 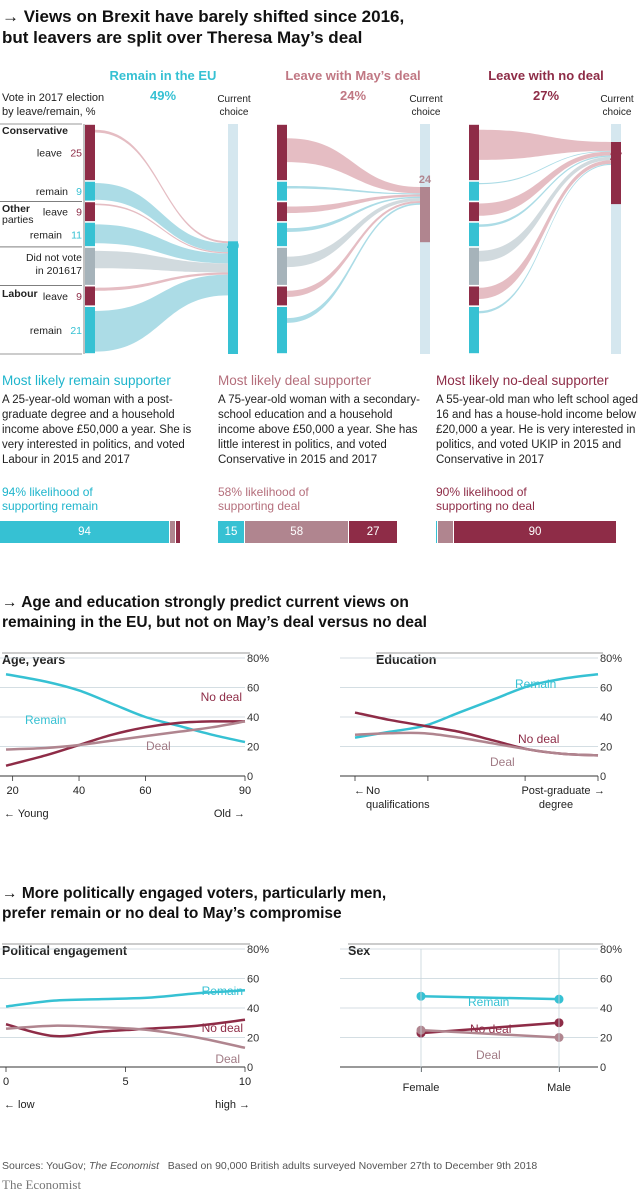 I want to click on x-axis-note: qualifications, so click(x=398, y=805).